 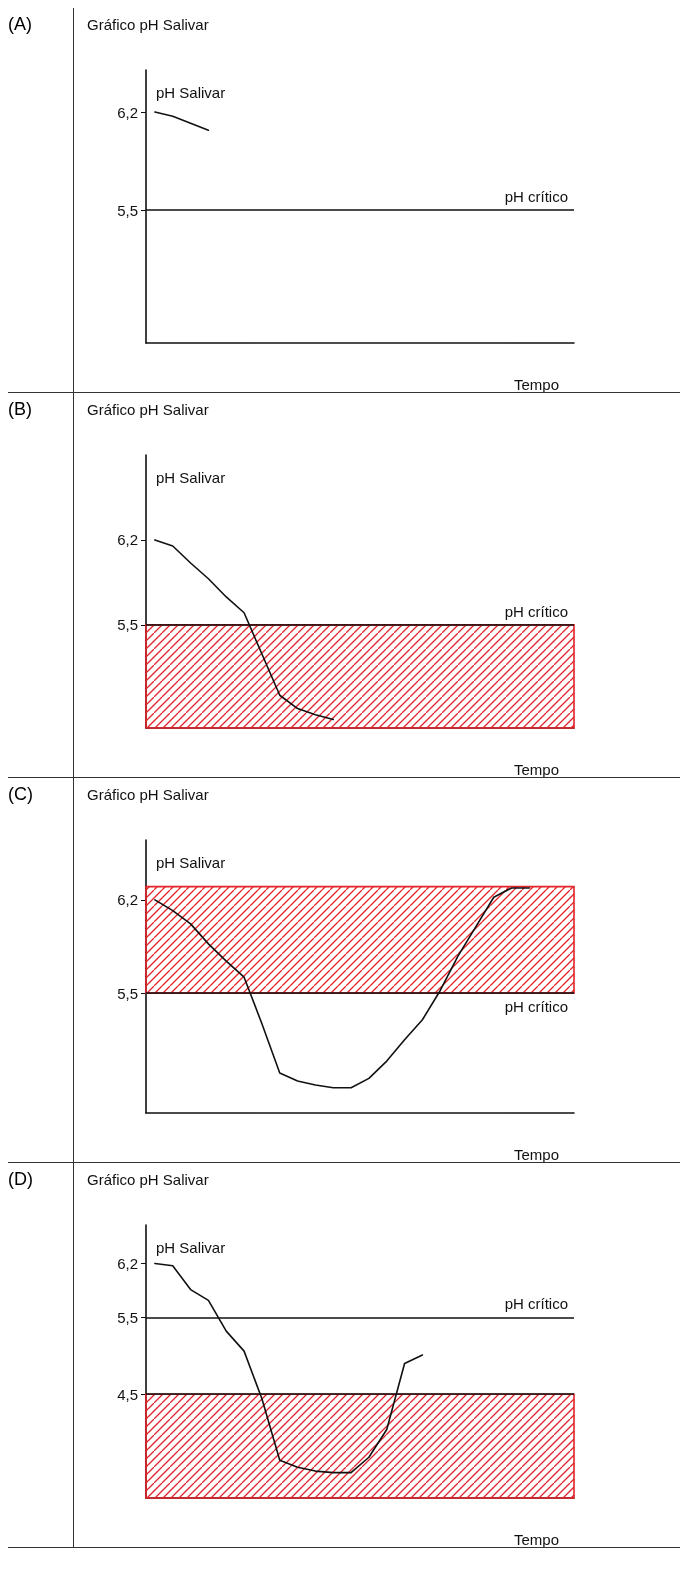 I want to click on text: (A), so click(x=20, y=24).